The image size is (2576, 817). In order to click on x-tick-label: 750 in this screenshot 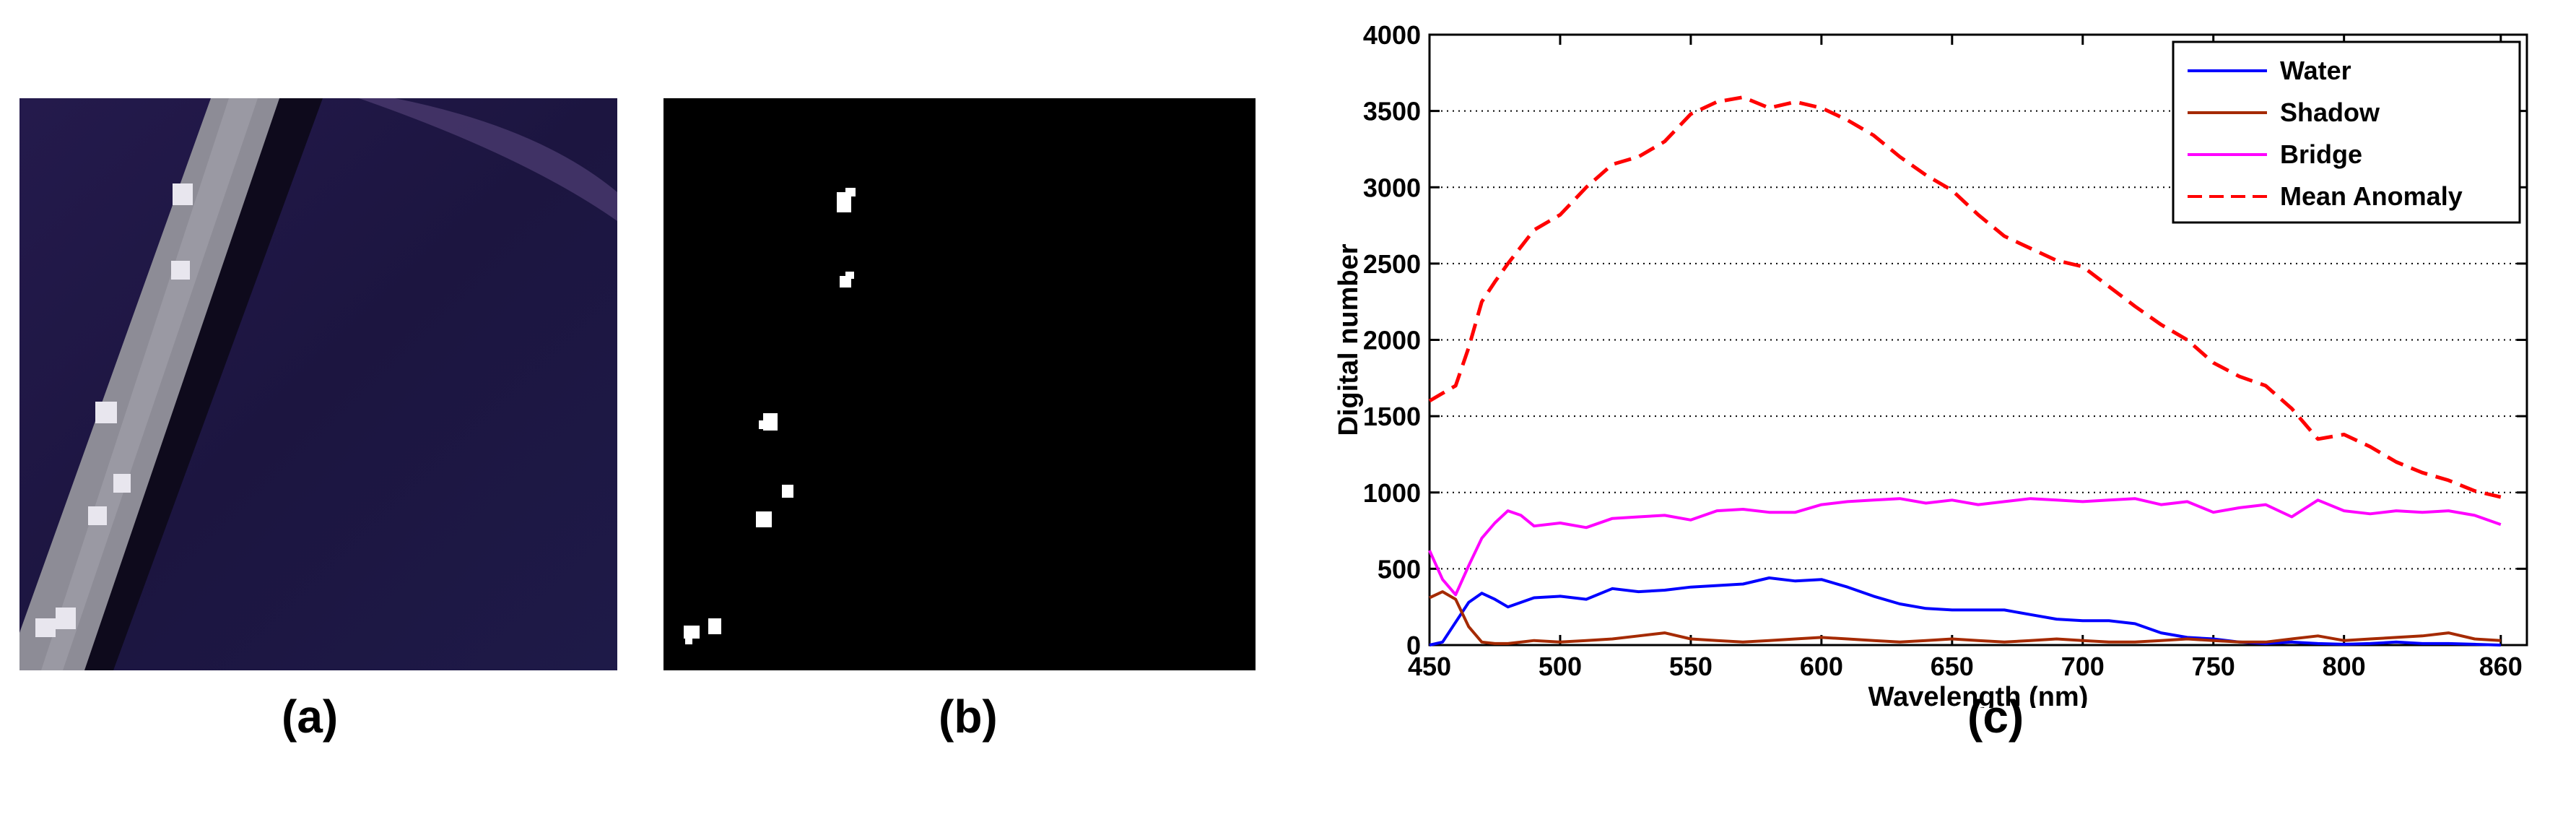, I will do `click(2213, 666)`.